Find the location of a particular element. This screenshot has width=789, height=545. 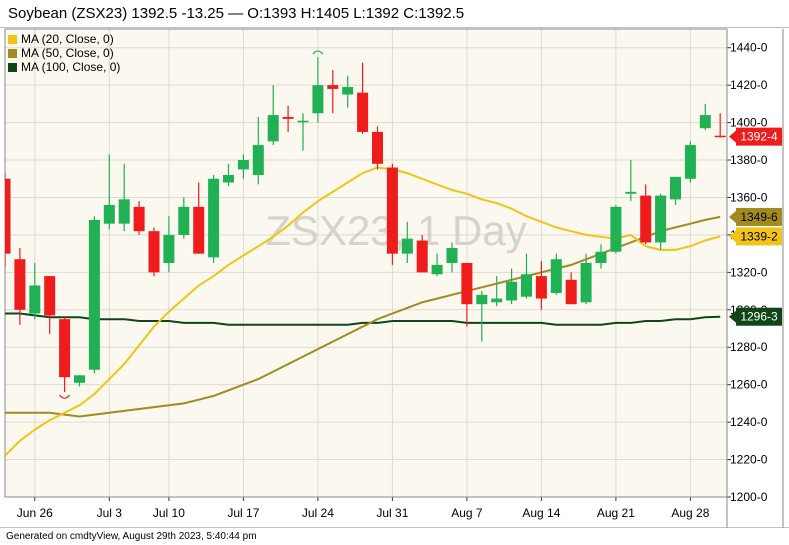

y-tick-label: 1420-0 is located at coordinates (749, 85).